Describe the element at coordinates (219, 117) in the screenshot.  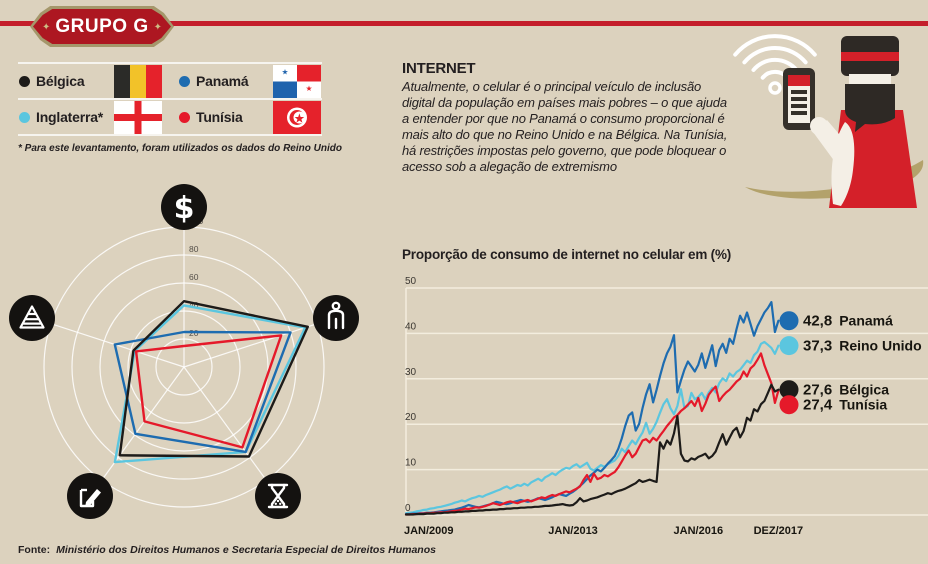
I see `legend-label-tunisia: Tunísia` at that location.